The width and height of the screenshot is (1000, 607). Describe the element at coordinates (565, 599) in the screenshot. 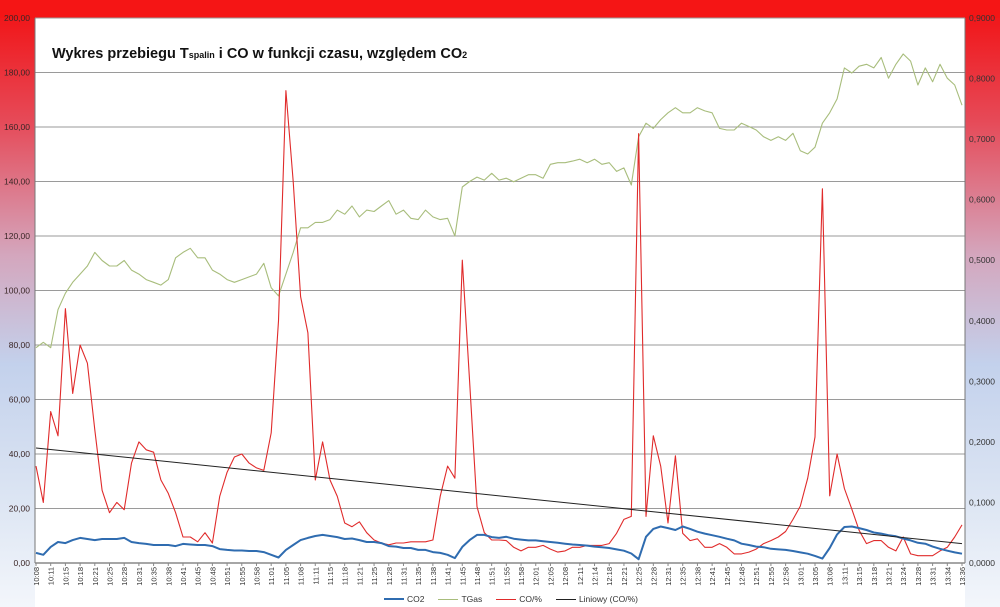

I see `legend-swatch-trend` at that location.